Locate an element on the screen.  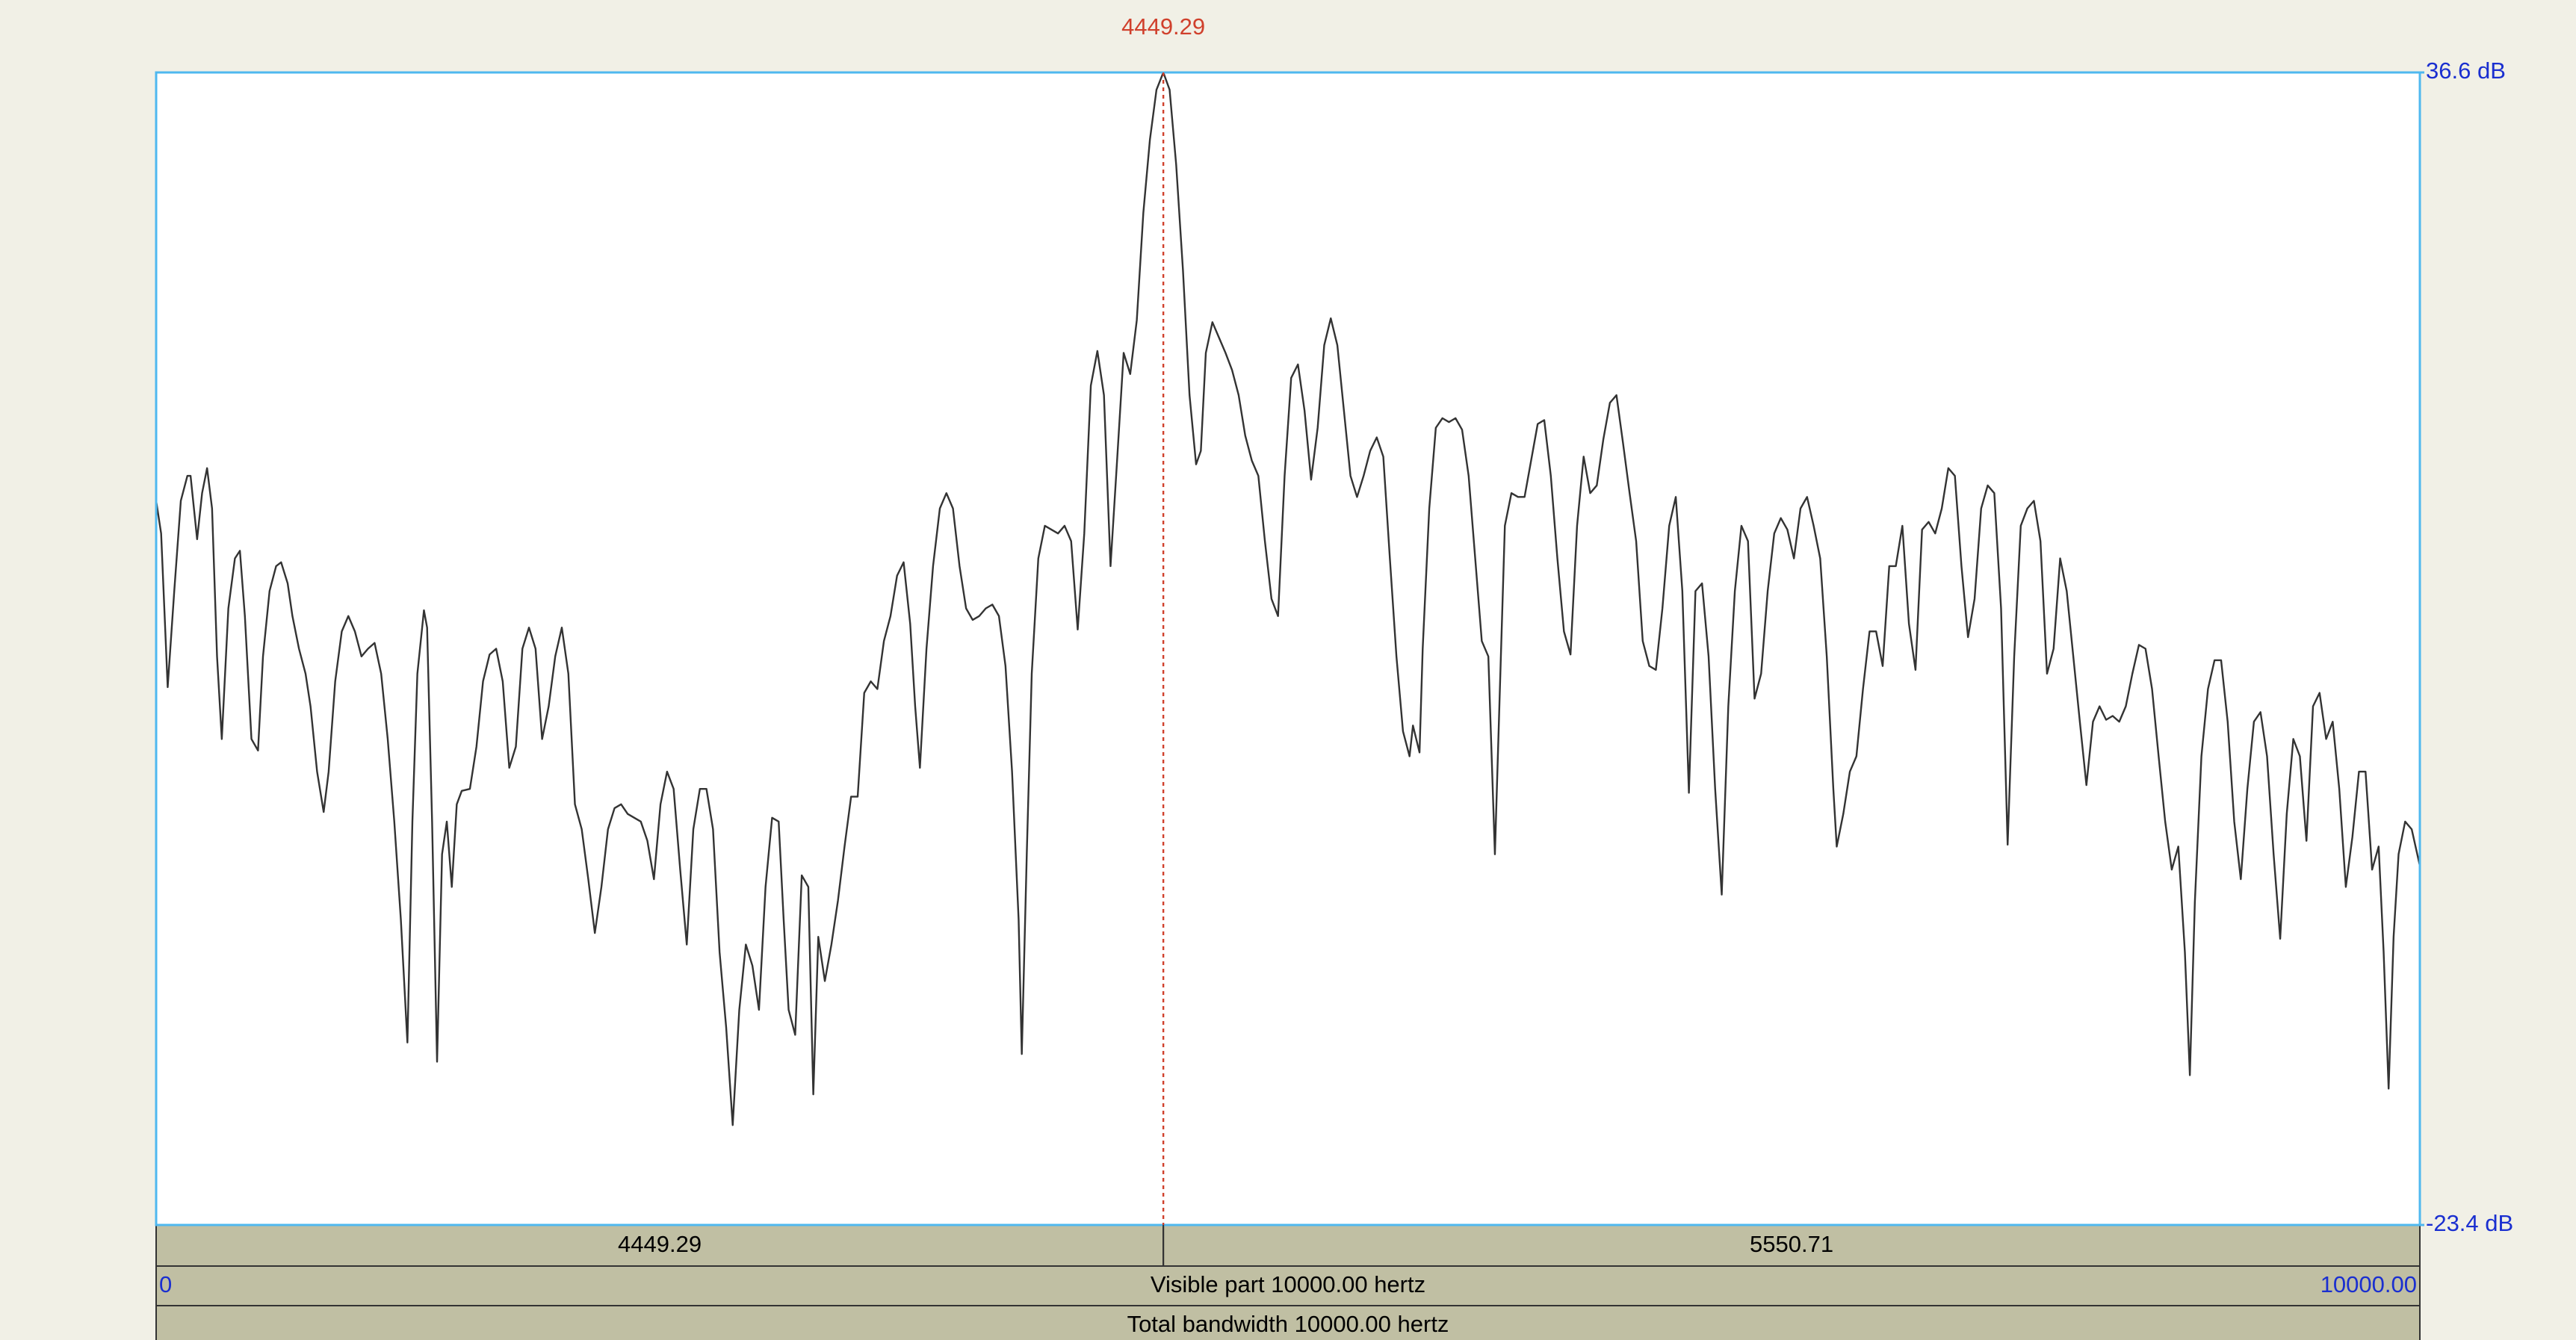
segment-label: 4449.29 is located at coordinates (660, 1244).